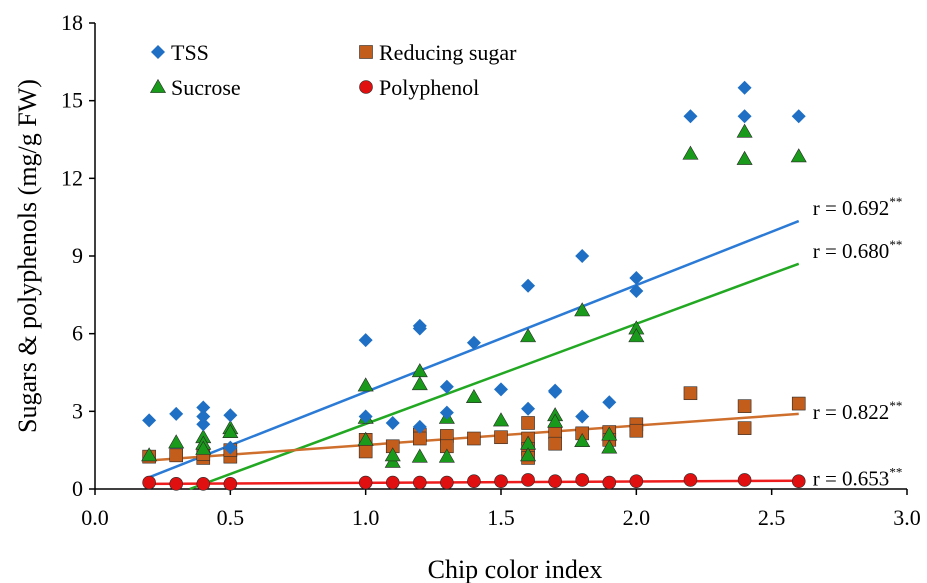  Describe the element at coordinates (907, 517) in the screenshot. I see `x-tick-label: 3.0` at that location.